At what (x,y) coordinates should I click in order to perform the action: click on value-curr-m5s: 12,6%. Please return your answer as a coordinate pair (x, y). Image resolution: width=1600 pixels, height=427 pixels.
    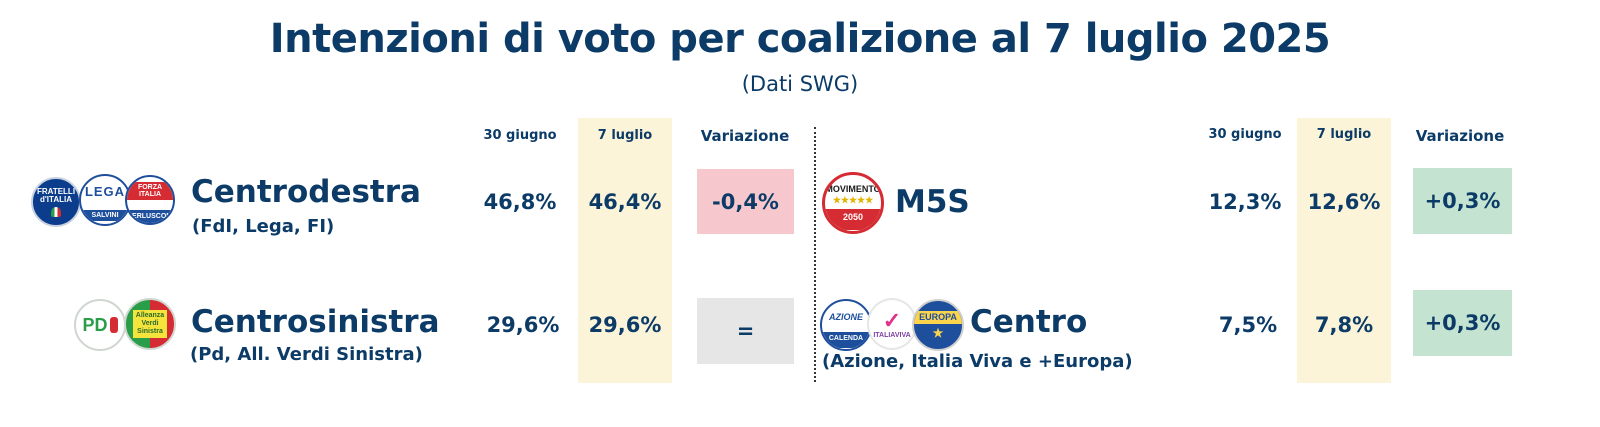
    Looking at the image, I should click on (1344, 202).